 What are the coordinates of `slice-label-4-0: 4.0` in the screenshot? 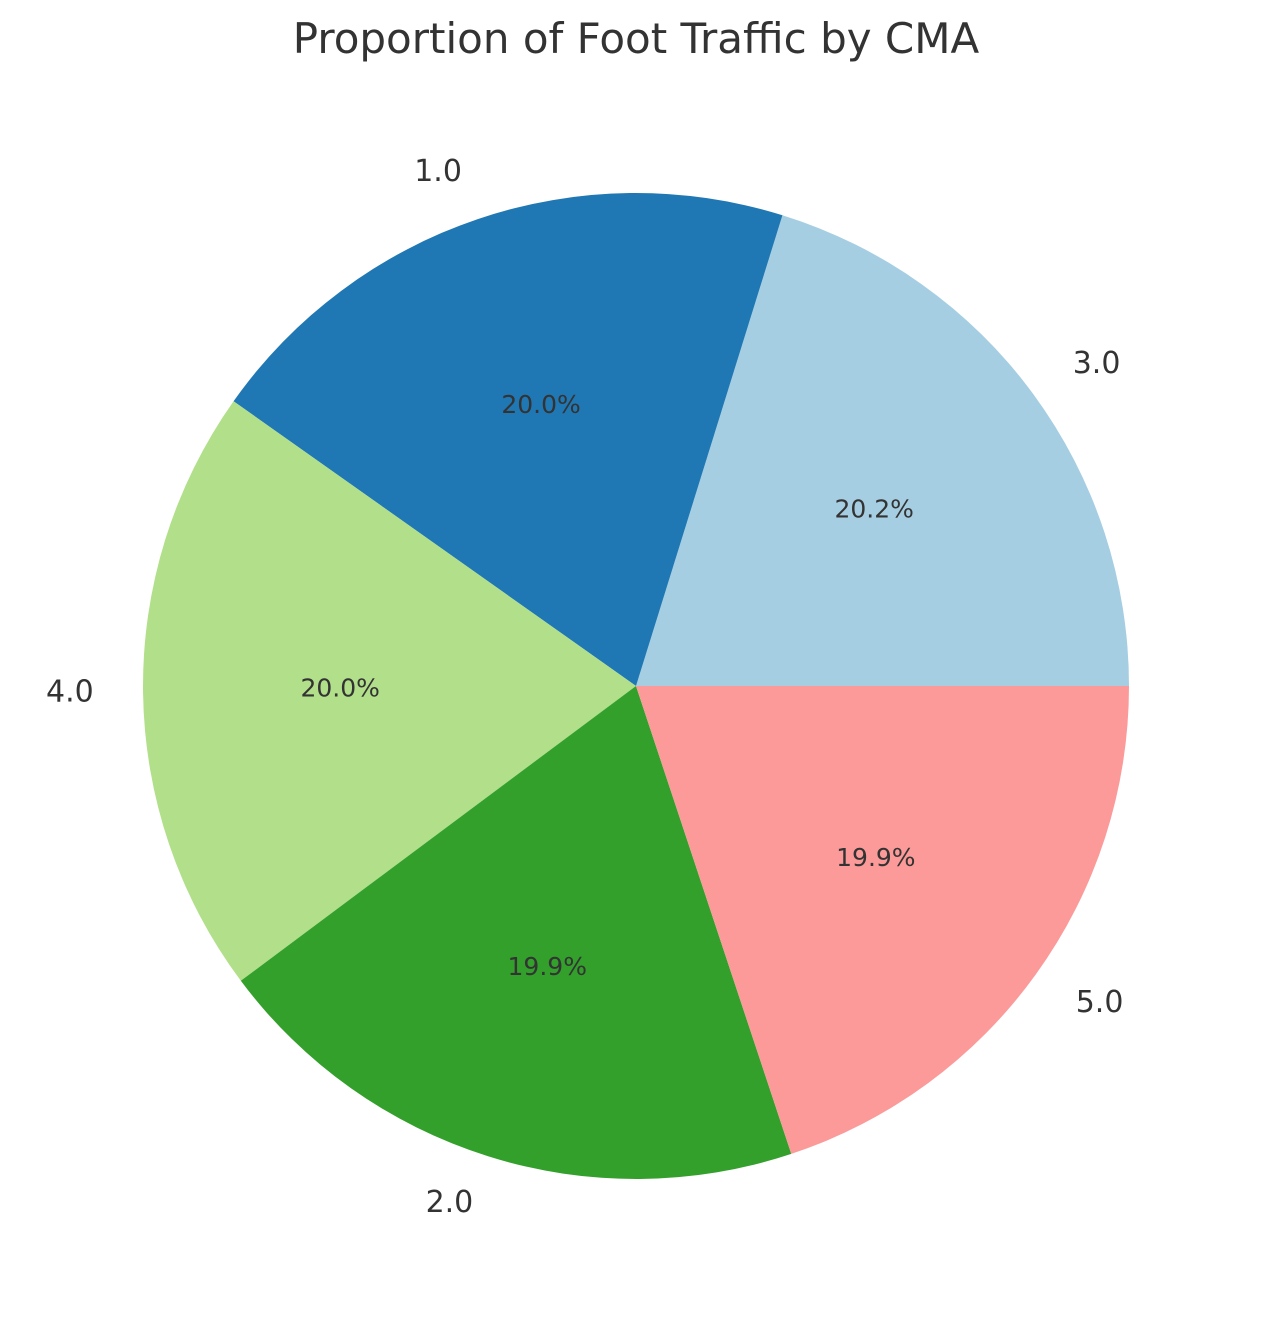 It's located at (70, 691).